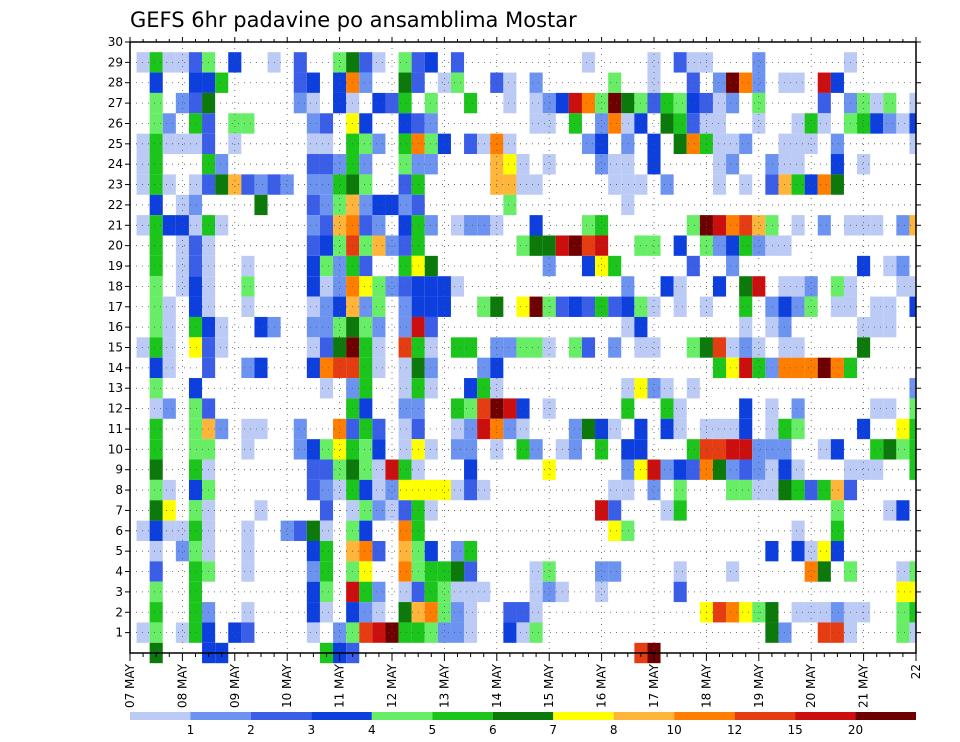 The width and height of the screenshot is (960, 742). What do you see at coordinates (493, 730) in the screenshot?
I see `legend-label: 6` at bounding box center [493, 730].